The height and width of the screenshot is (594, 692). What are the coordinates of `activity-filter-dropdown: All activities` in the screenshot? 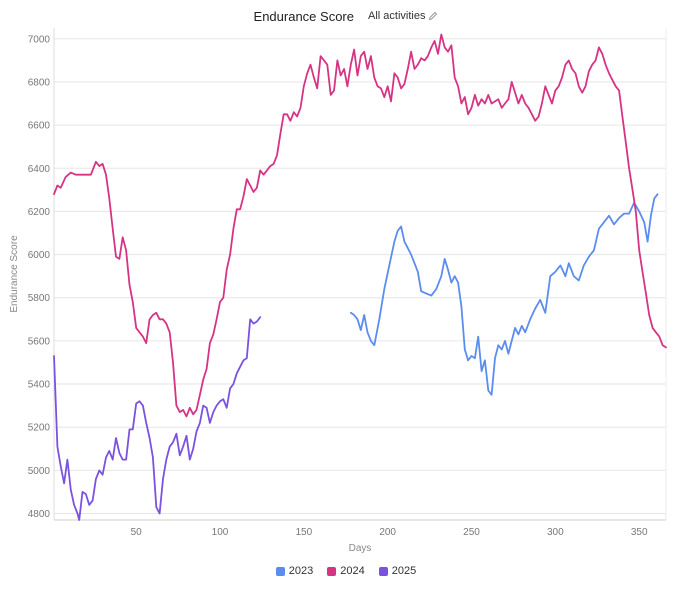 It's located at (403, 16).